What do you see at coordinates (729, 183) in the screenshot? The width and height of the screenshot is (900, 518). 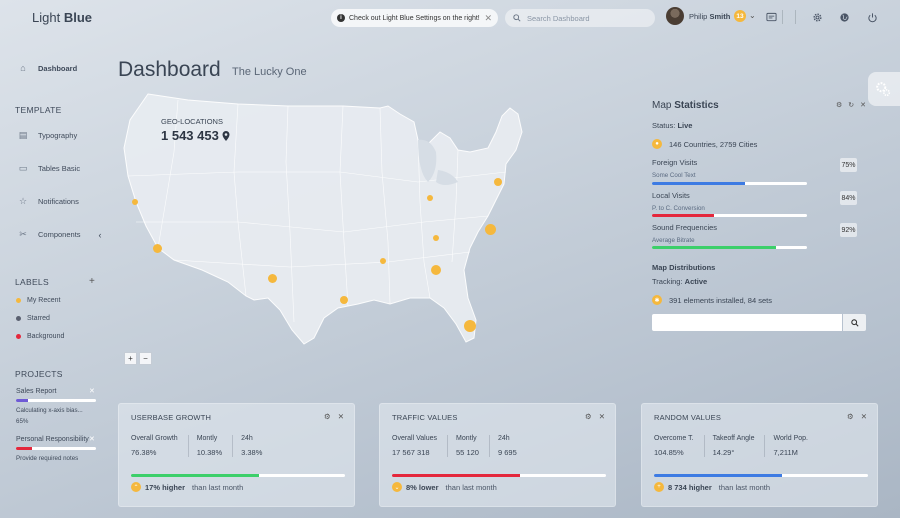 I see `foreign-visits-bar` at bounding box center [729, 183].